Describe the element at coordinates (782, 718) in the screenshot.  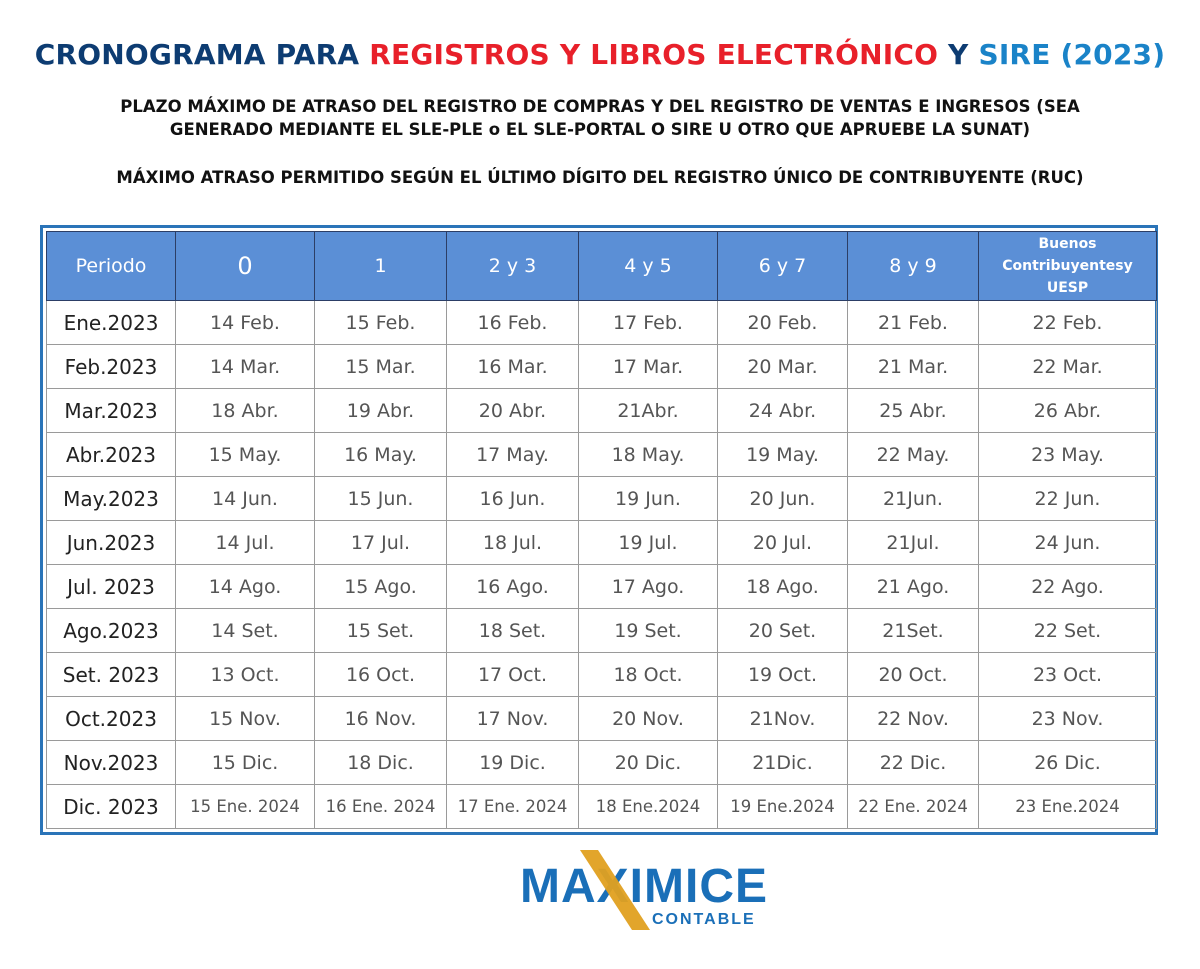
I see `deadline-cell: 21Nov.` at that location.